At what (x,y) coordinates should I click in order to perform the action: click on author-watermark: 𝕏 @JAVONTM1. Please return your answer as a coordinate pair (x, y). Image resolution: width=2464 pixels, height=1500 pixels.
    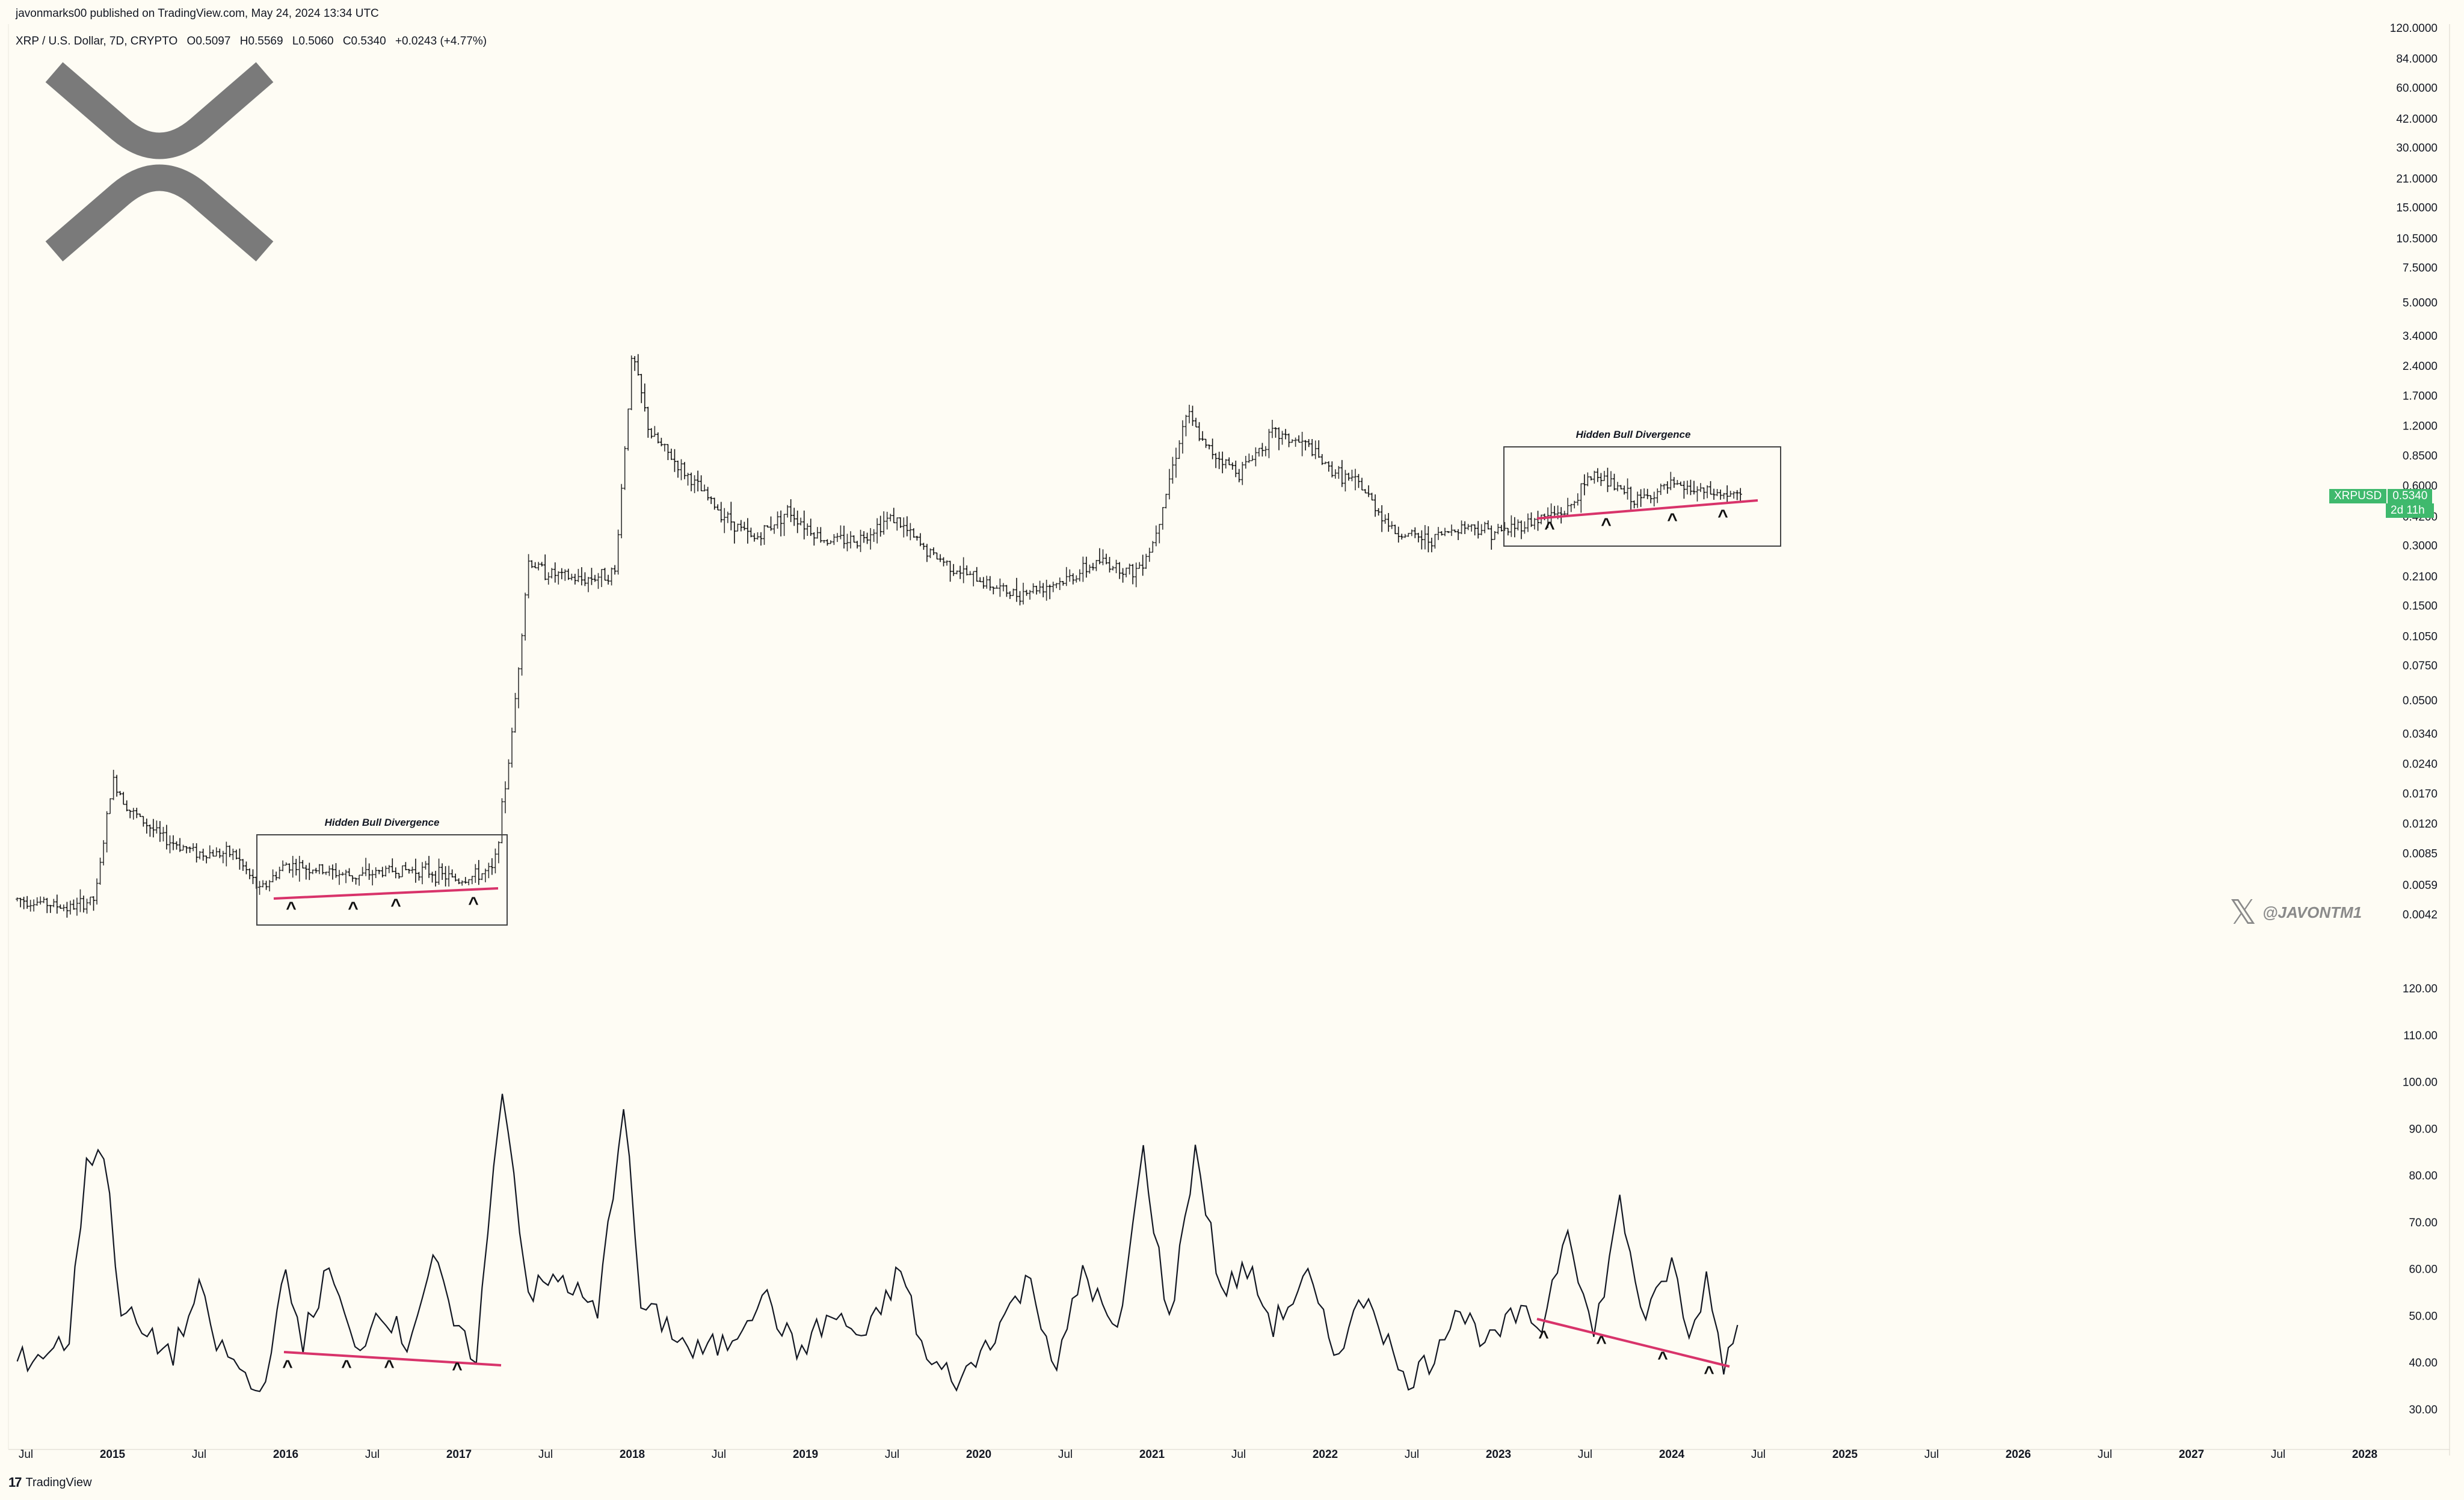
    Looking at the image, I should click on (2295, 913).